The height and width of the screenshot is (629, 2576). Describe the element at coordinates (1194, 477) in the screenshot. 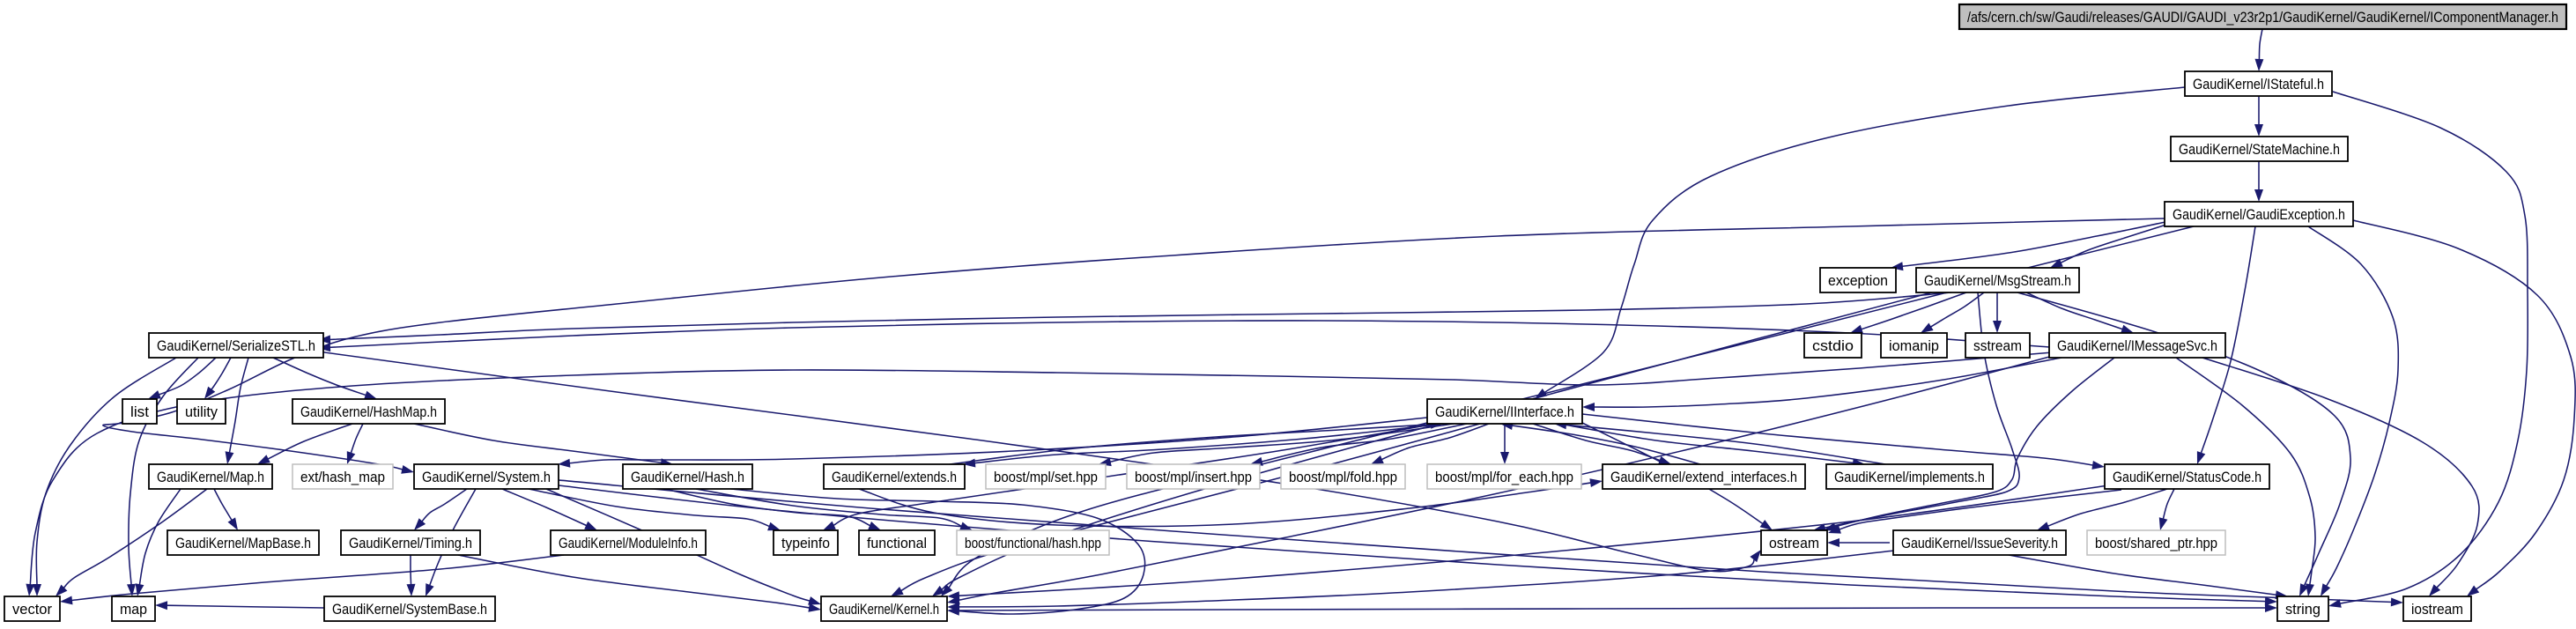

I see `svg-text: boost/mpl/insert.hpp` at that location.